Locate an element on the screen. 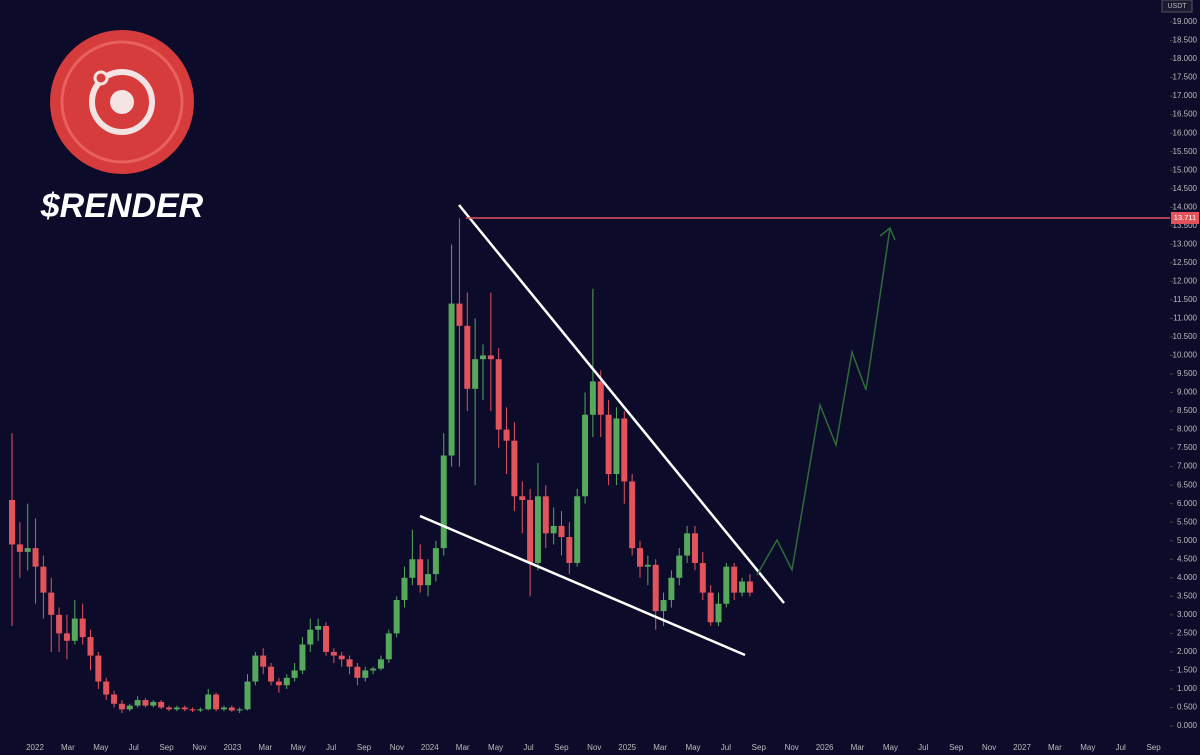 Image resolution: width=1200 pixels, height=755 pixels. y-tick-label: 0.000 is located at coordinates (1187, 725).